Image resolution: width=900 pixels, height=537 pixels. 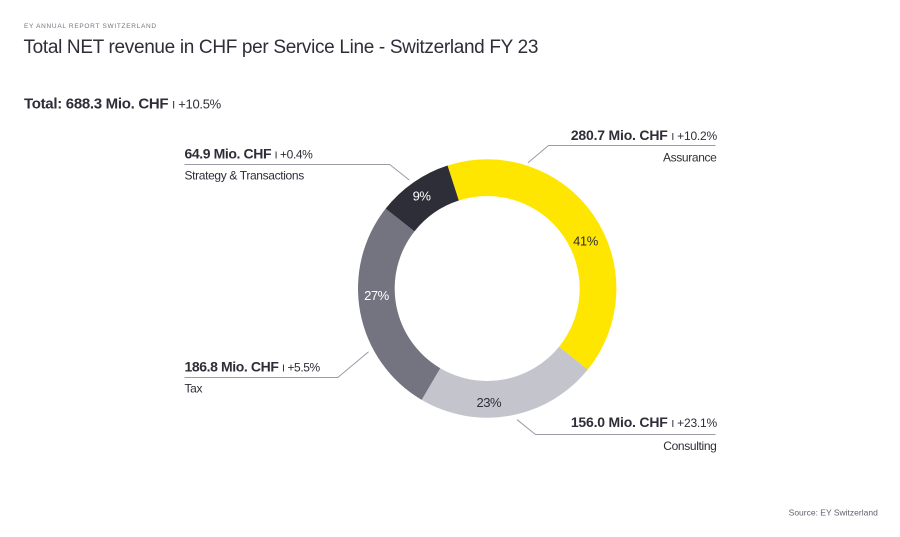 What do you see at coordinates (833, 512) in the screenshot?
I see `svg-text: Source: EY Switzerland` at bounding box center [833, 512].